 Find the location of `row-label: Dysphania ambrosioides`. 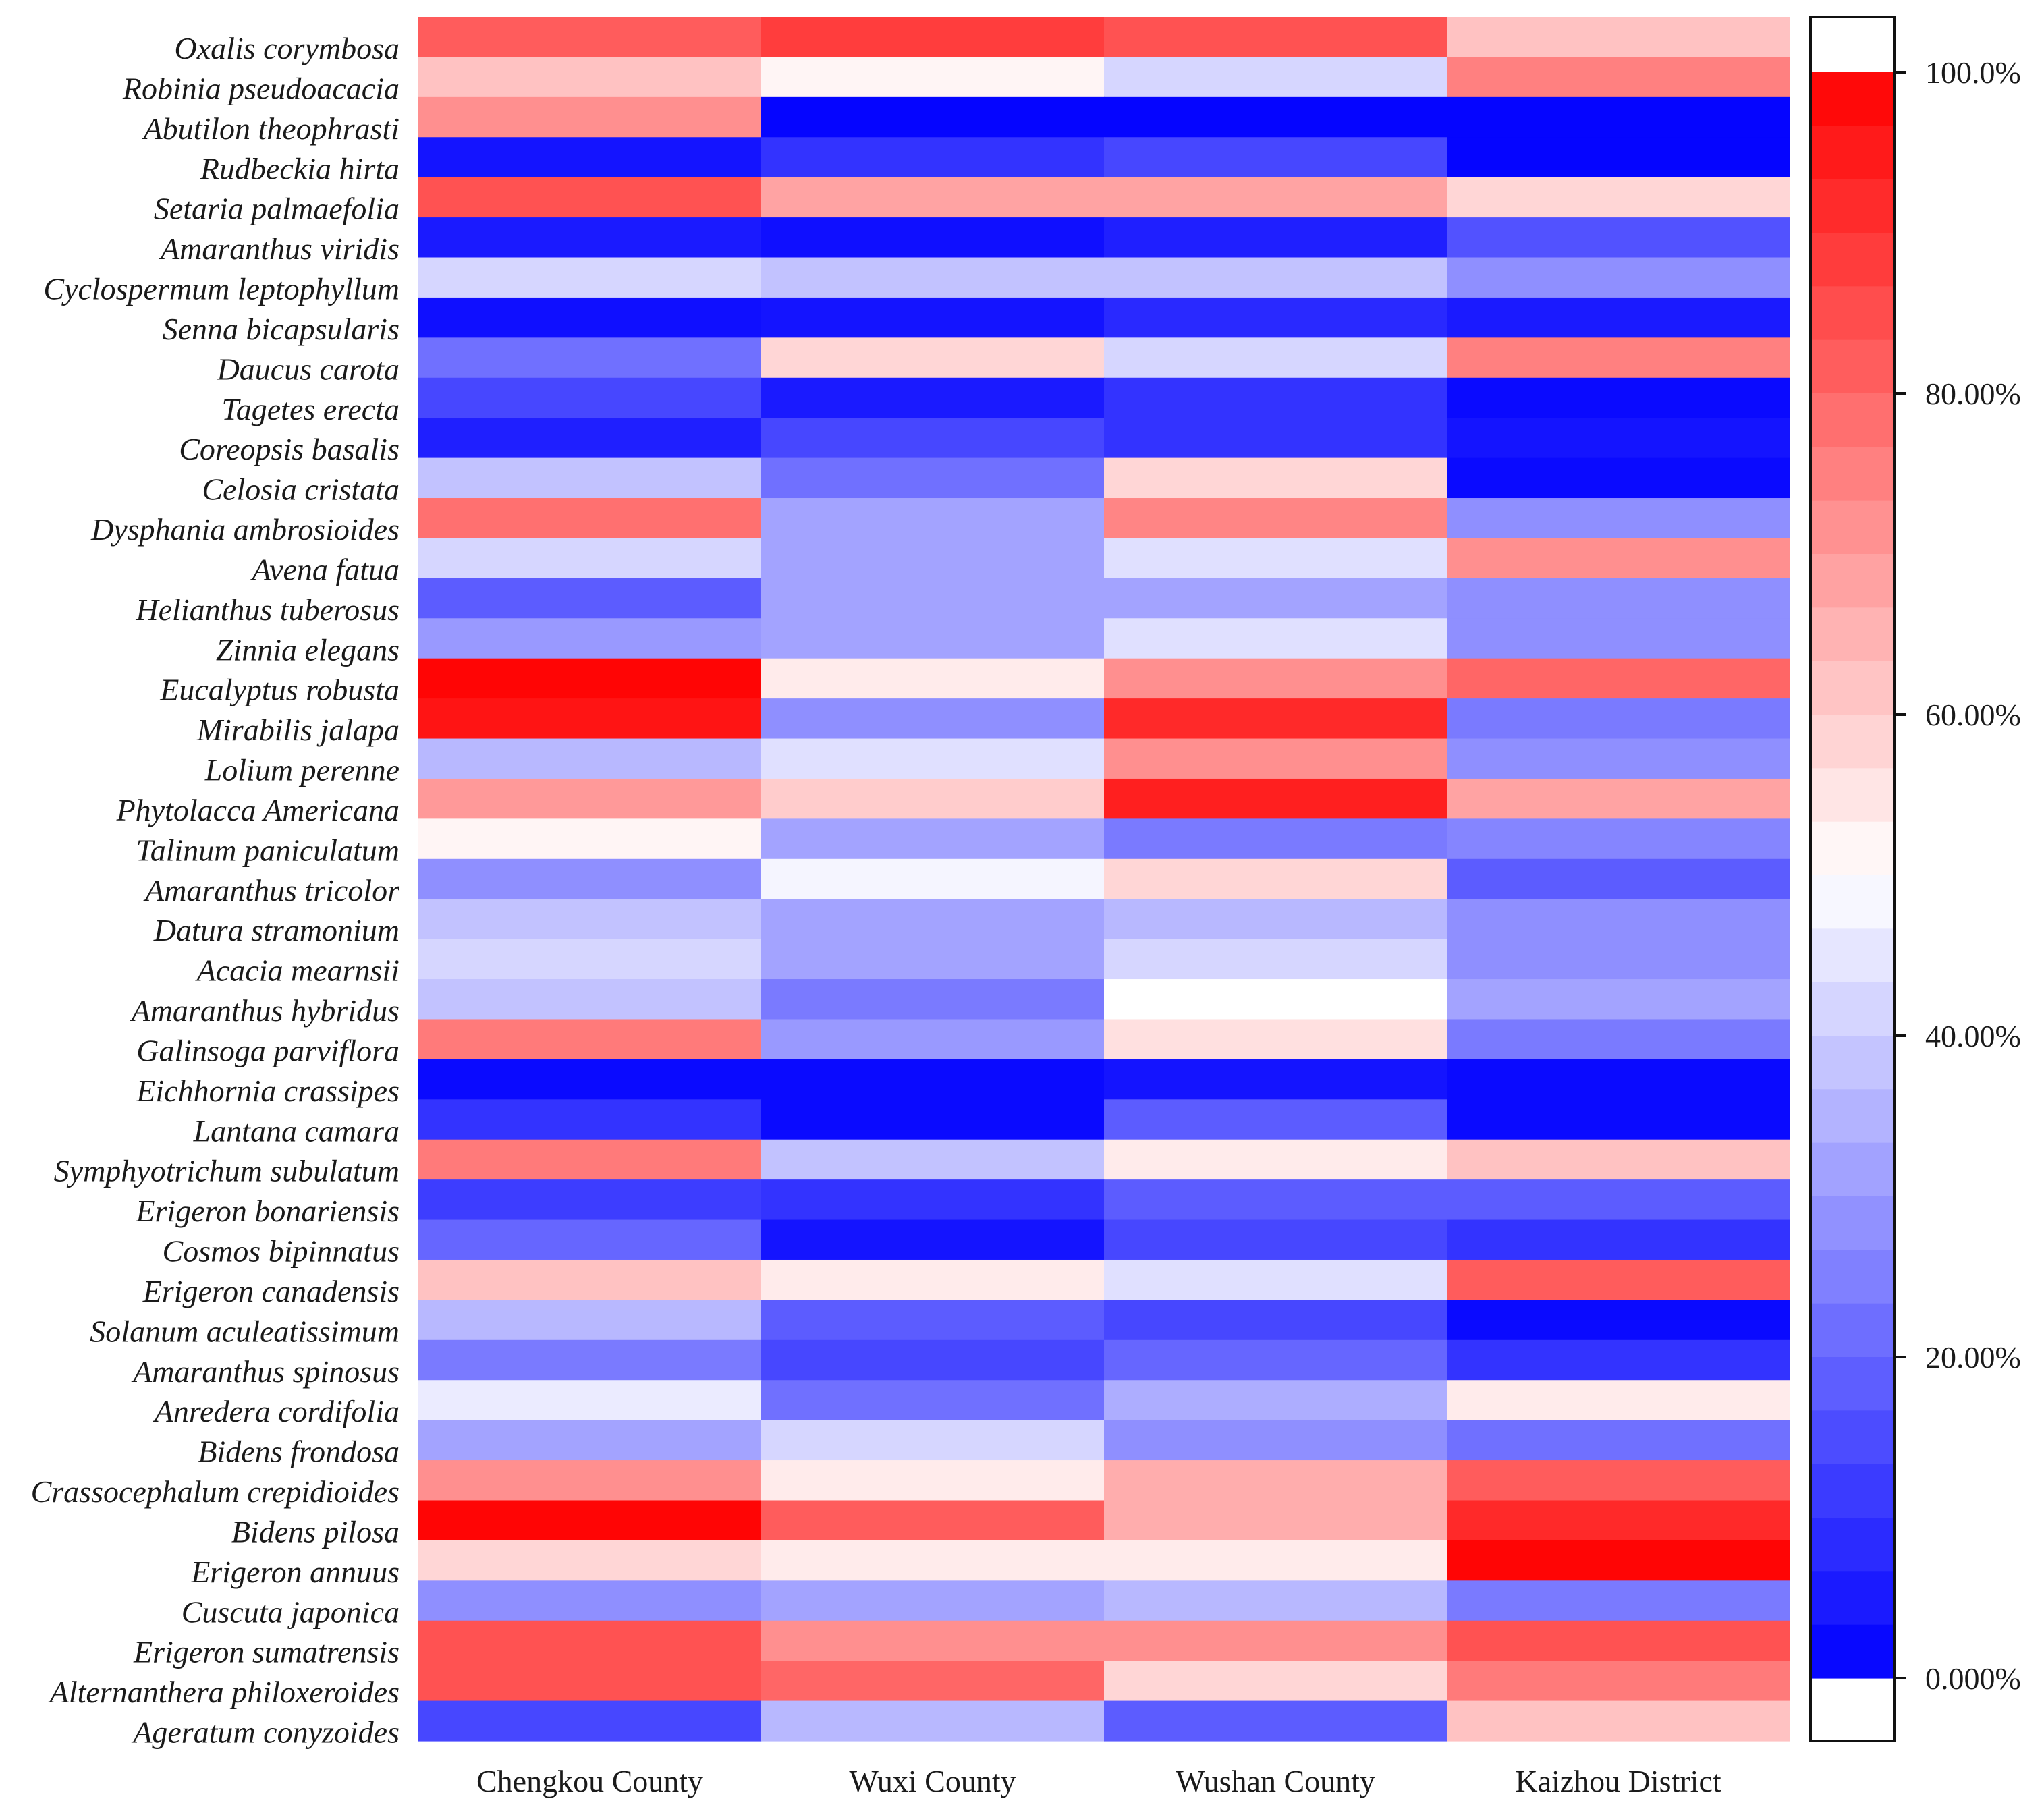

row-label: Dysphania ambrosioides is located at coordinates (244, 529).